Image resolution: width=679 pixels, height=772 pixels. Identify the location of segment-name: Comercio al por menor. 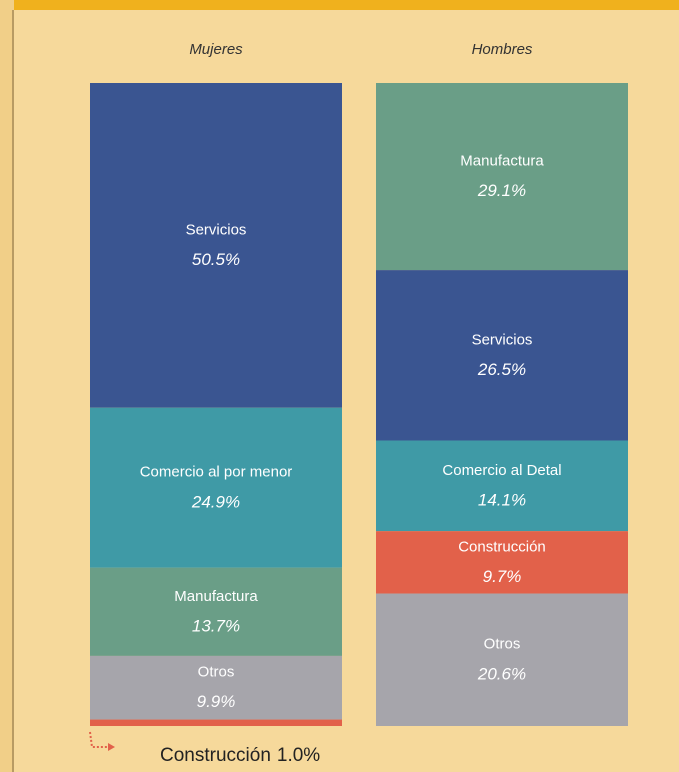
(216, 472).